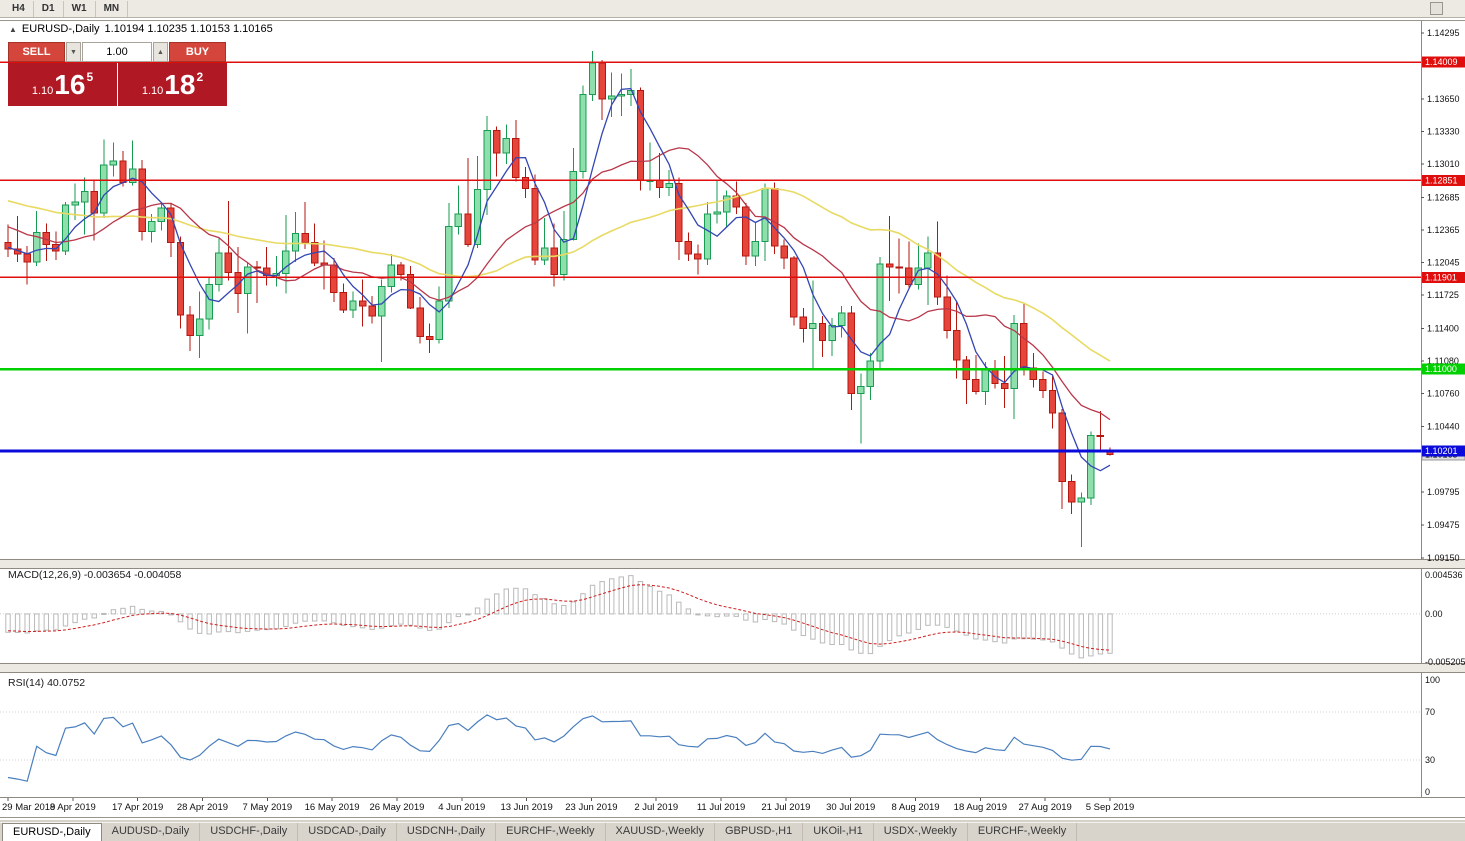  What do you see at coordinates (80, 8) in the screenshot?
I see `timeframe-button-w1: W1` at bounding box center [80, 8].